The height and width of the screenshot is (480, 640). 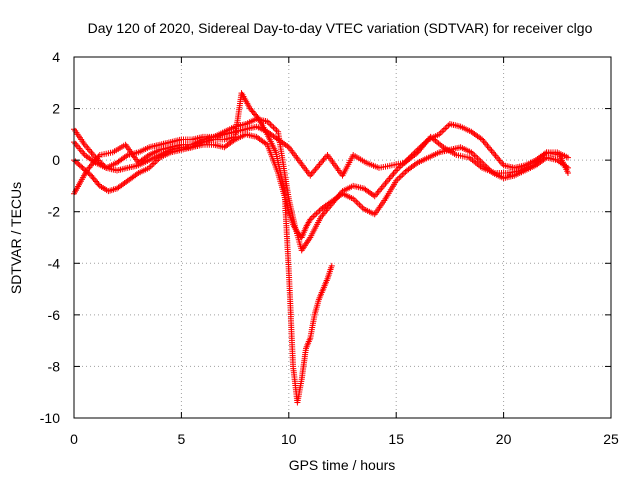 I want to click on series-track-d, so click(x=321, y=160).